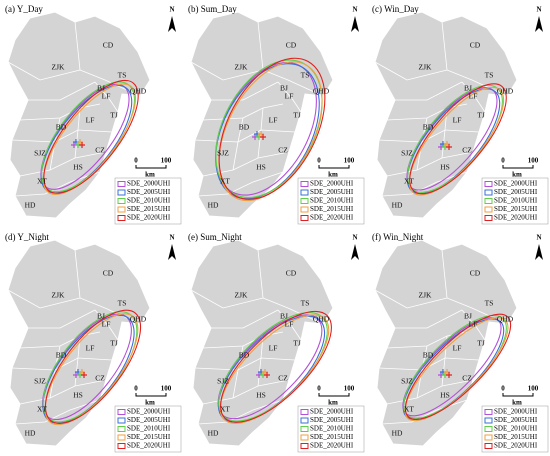 Image resolution: width=550 pixels, height=456 pixels. I want to click on panel-title: (a) Y_Day, so click(24, 9).